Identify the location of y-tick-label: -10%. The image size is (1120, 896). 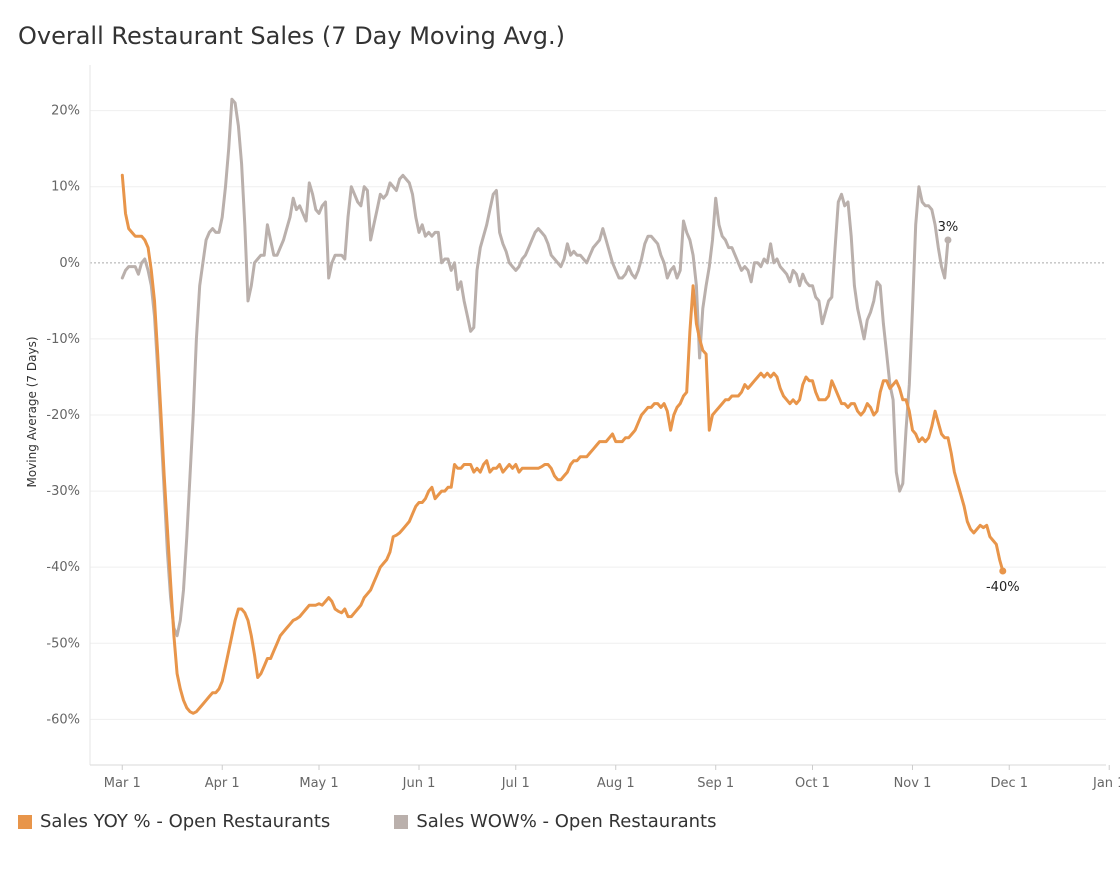
(63, 339).